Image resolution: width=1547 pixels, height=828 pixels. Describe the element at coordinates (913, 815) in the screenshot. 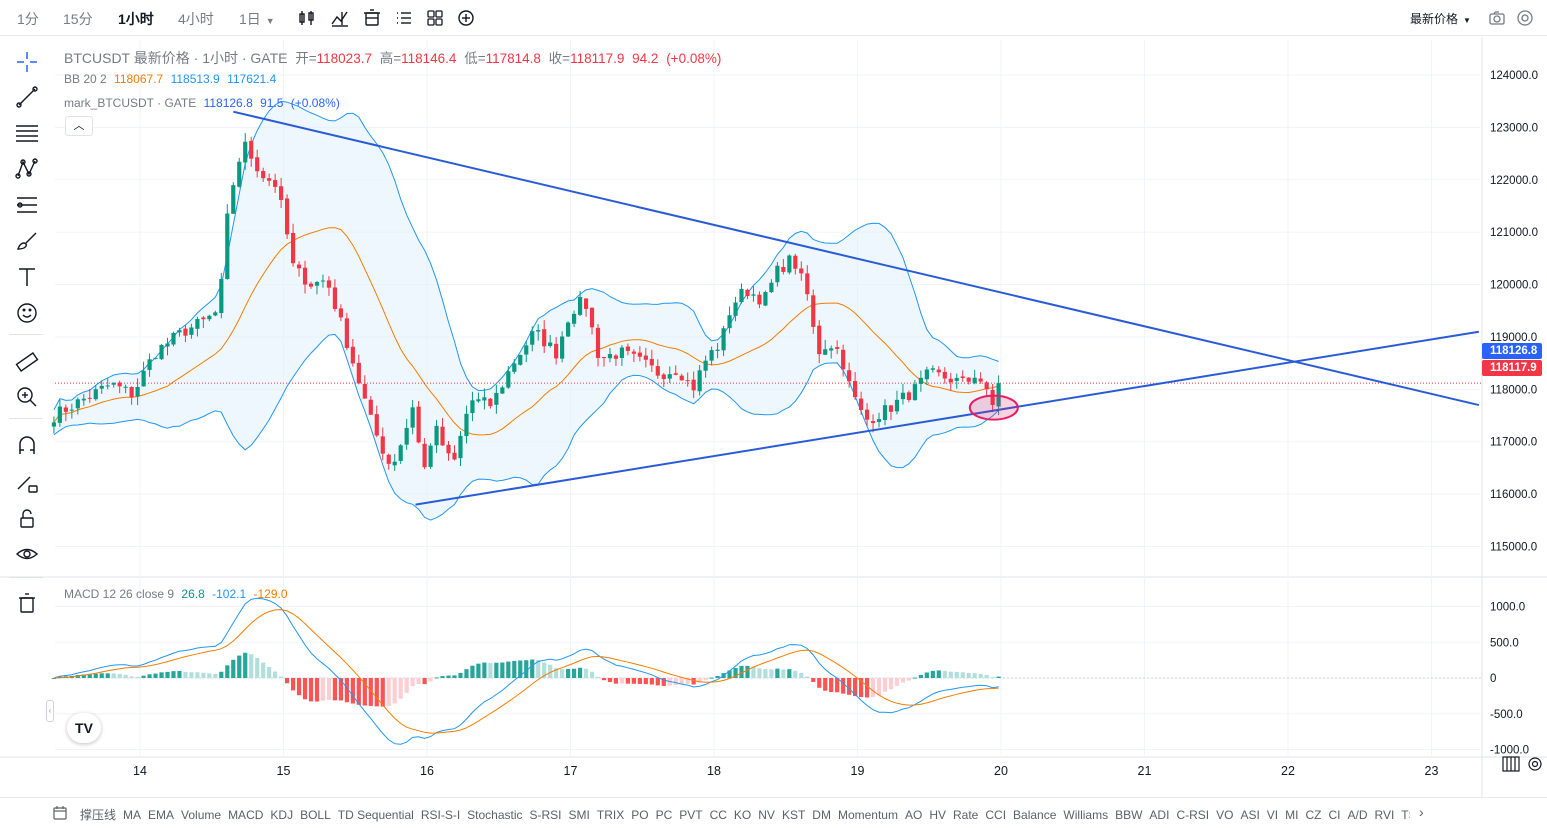

I see `indicator-item: AO` at that location.